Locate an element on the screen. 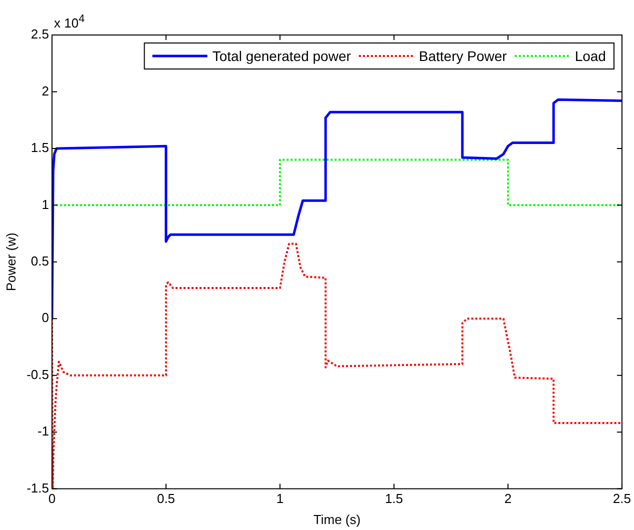  legend-label: Battery Power is located at coordinates (463, 56).